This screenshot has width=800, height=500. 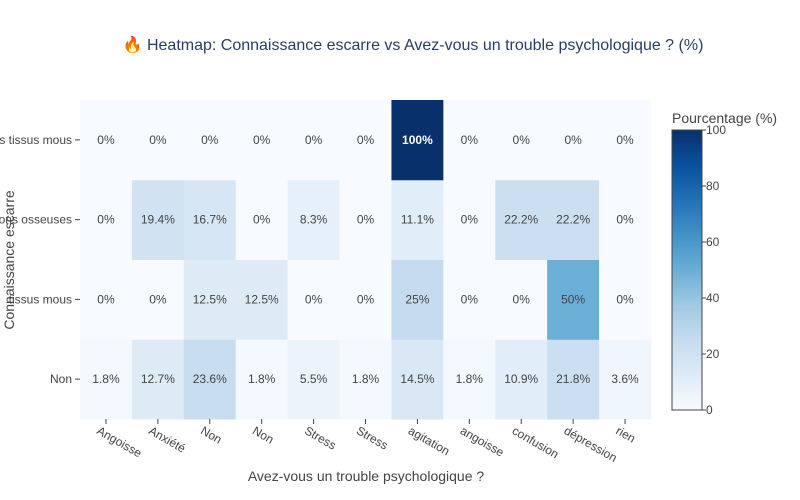 I want to click on x-tick-label: confusion, so click(x=535, y=442).